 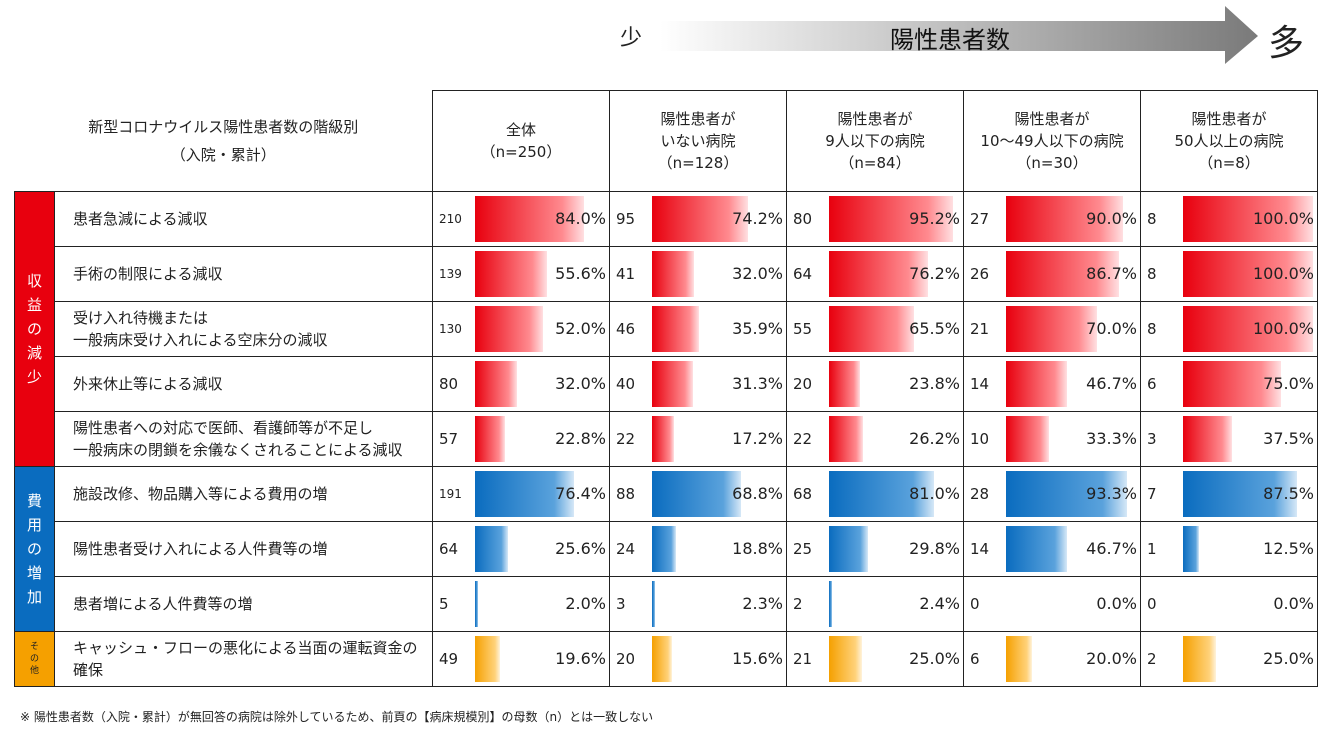 I want to click on percent-label: 55.6%, so click(x=580, y=273).